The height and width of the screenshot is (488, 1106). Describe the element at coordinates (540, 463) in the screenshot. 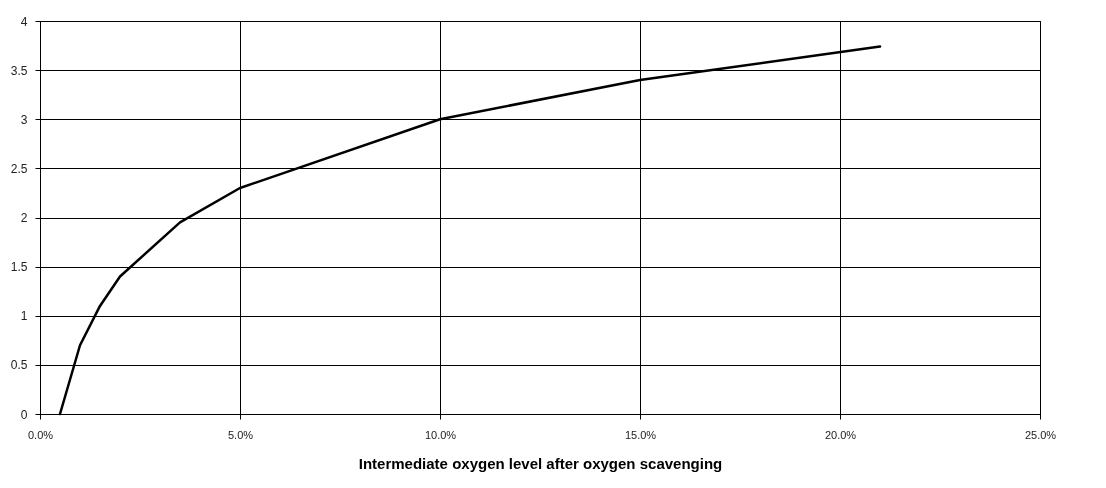

I see `x-axis-title: Intermediate oxygen level after oxygen scavenging` at that location.